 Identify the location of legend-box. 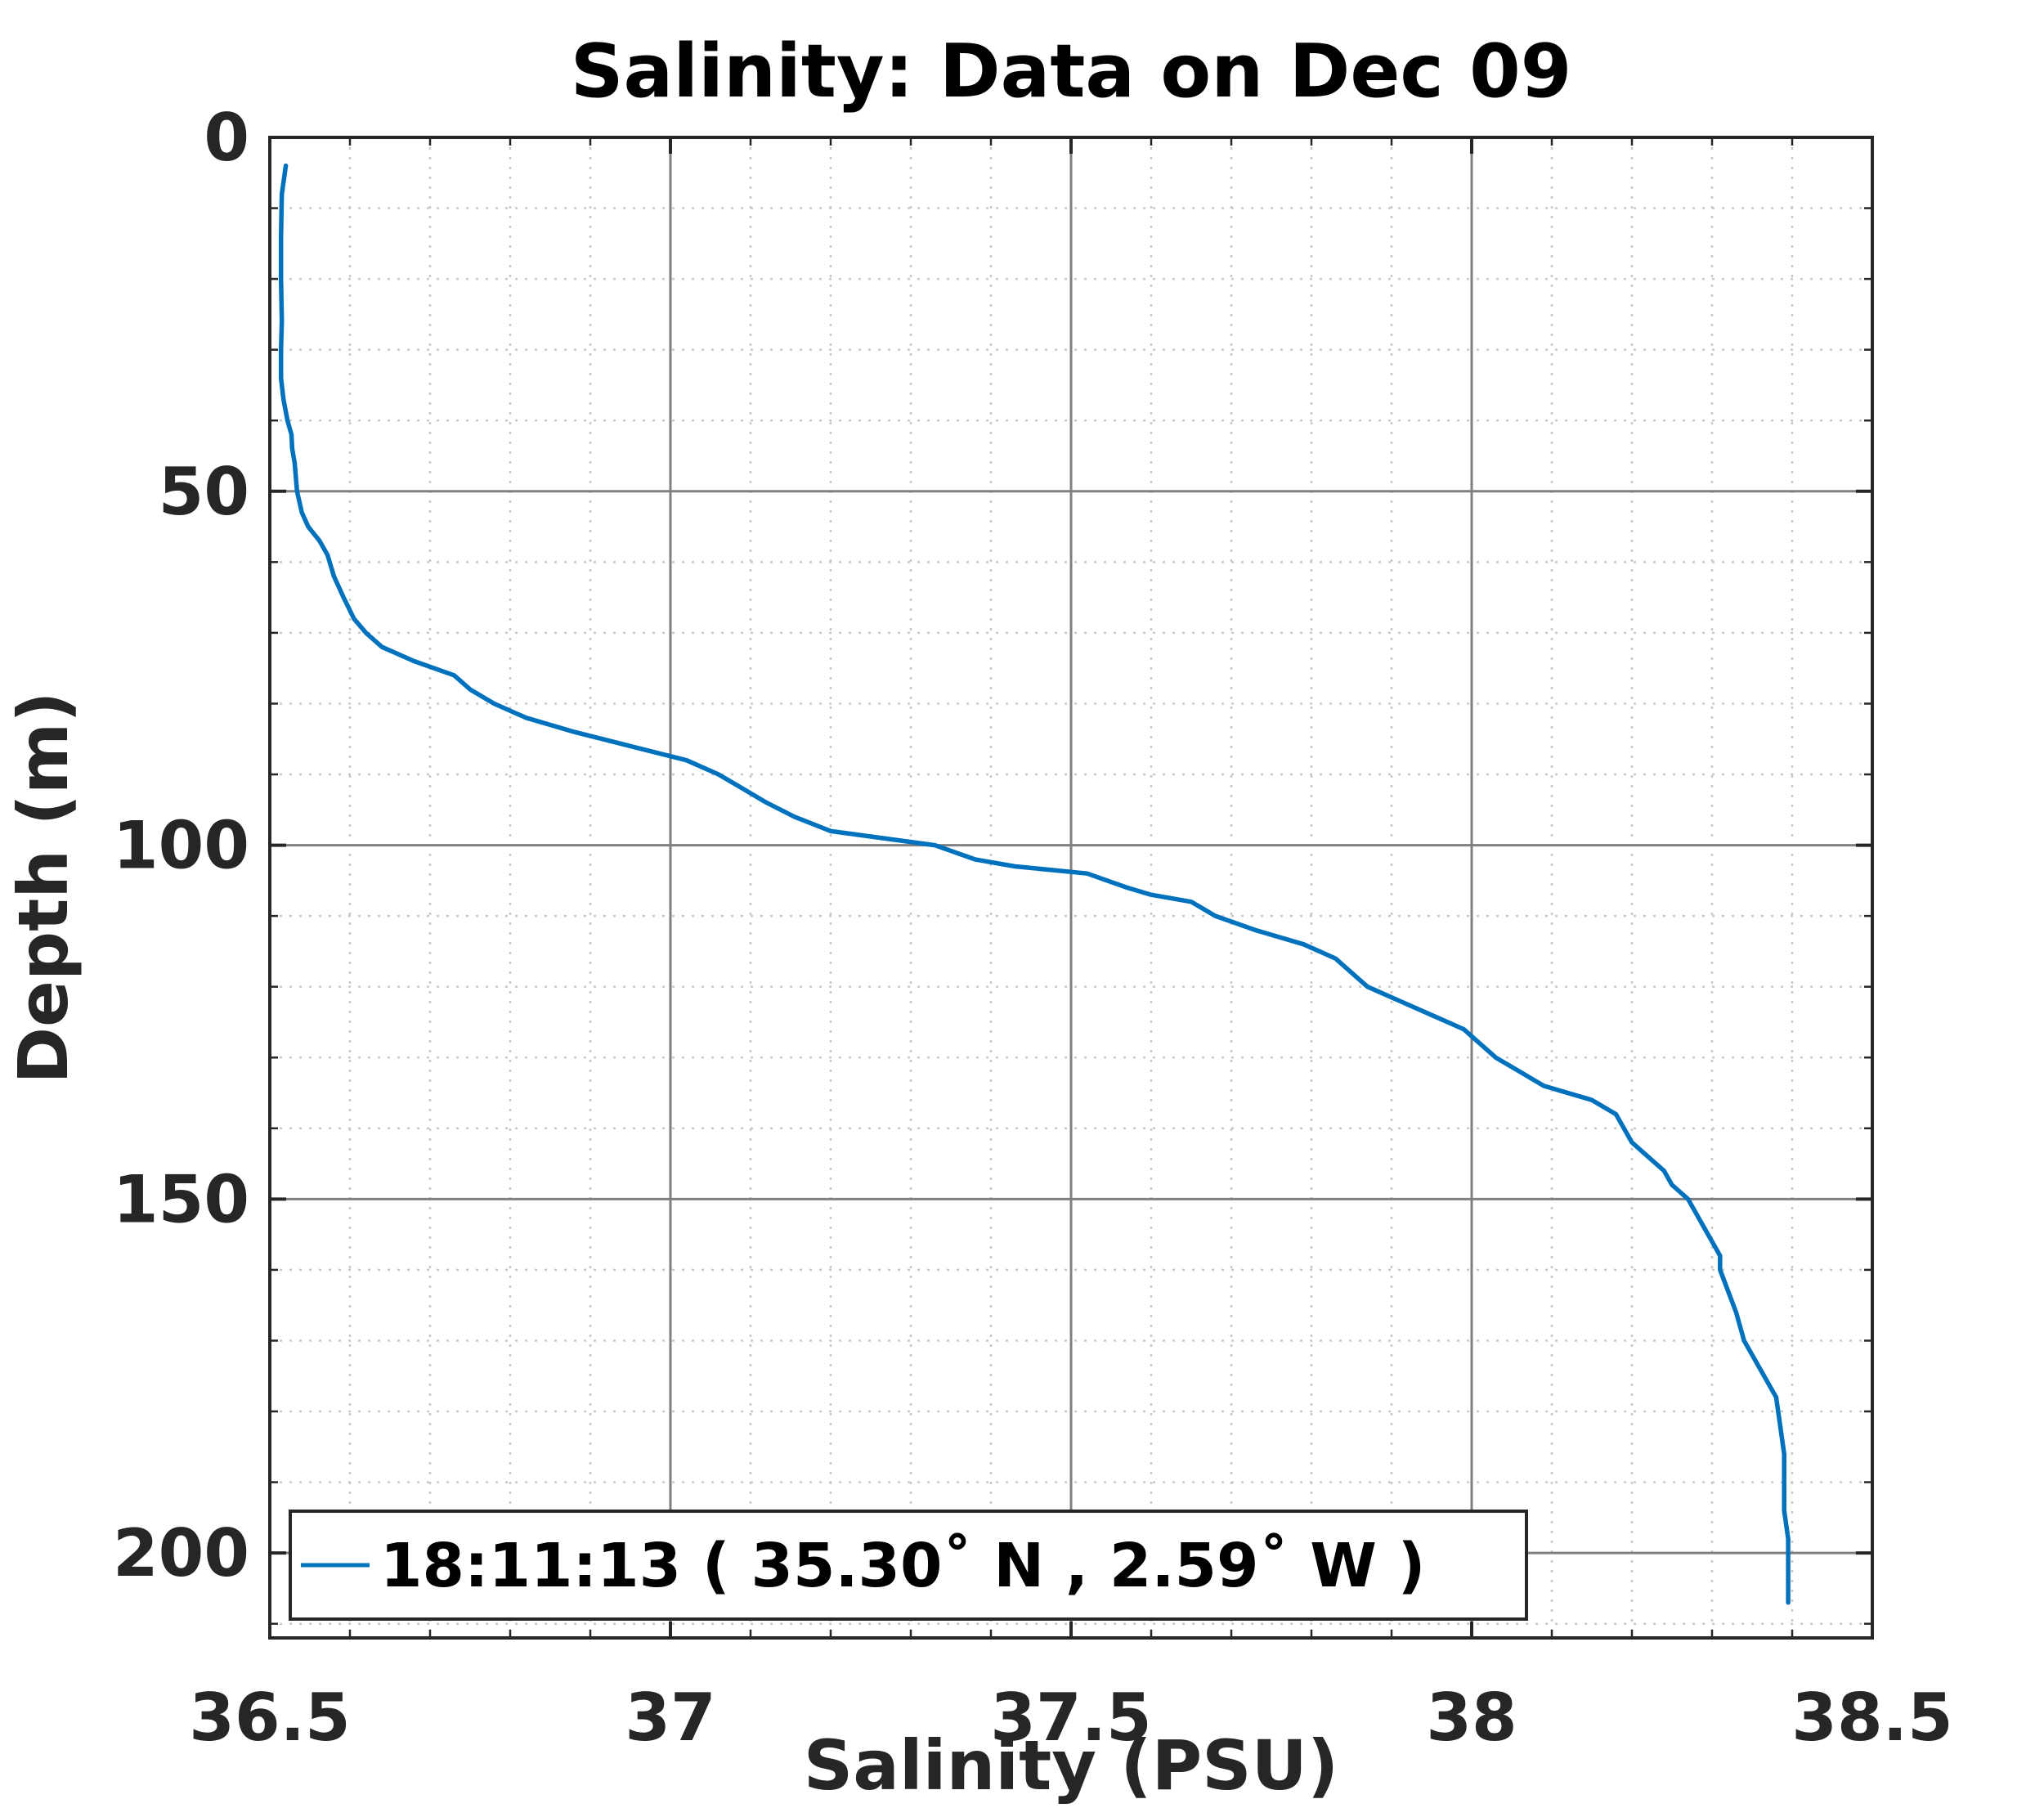
(909, 1565).